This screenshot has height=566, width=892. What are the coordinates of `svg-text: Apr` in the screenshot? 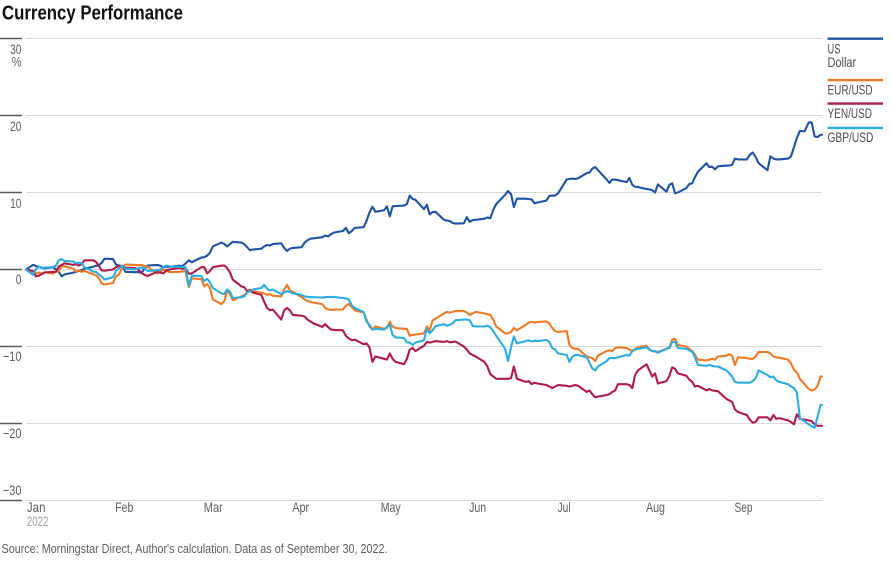 It's located at (300, 507).